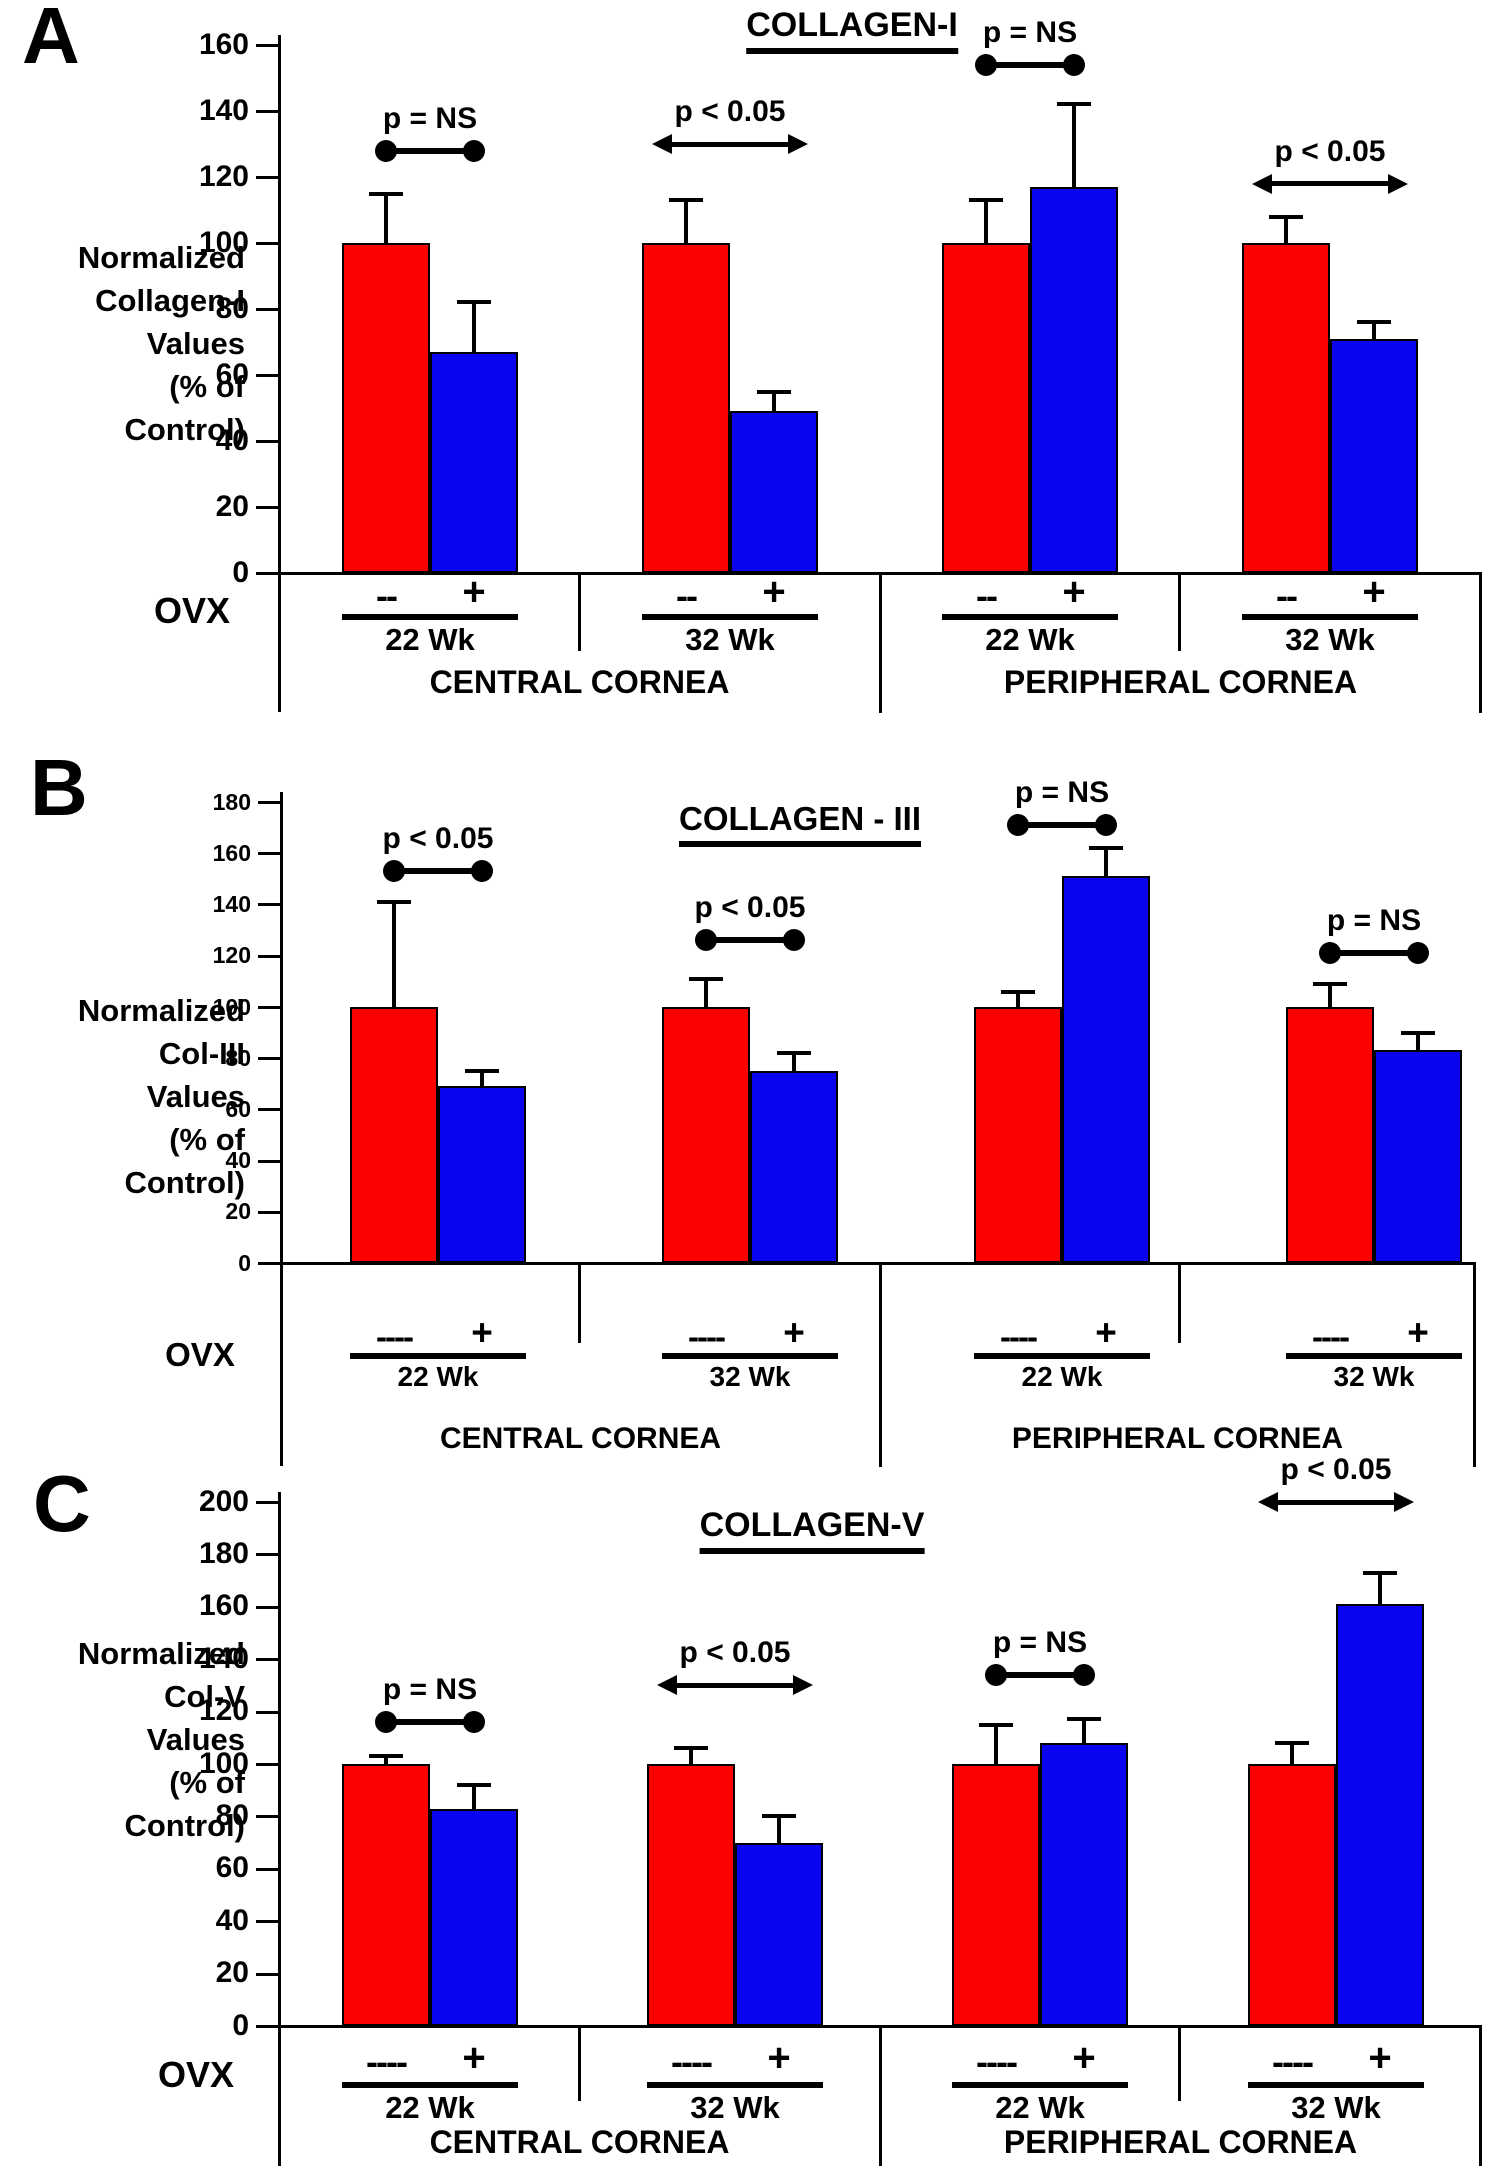  What do you see at coordinates (852, 30) in the screenshot?
I see `panel-title: COLLAGEN-I` at bounding box center [852, 30].